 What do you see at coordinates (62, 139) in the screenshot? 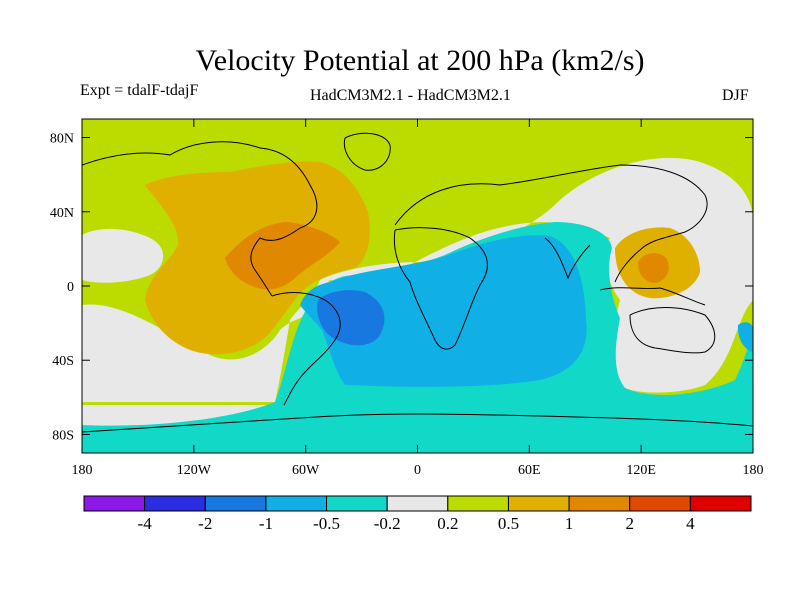
I see `lat-tick-label: 80N` at bounding box center [62, 139].